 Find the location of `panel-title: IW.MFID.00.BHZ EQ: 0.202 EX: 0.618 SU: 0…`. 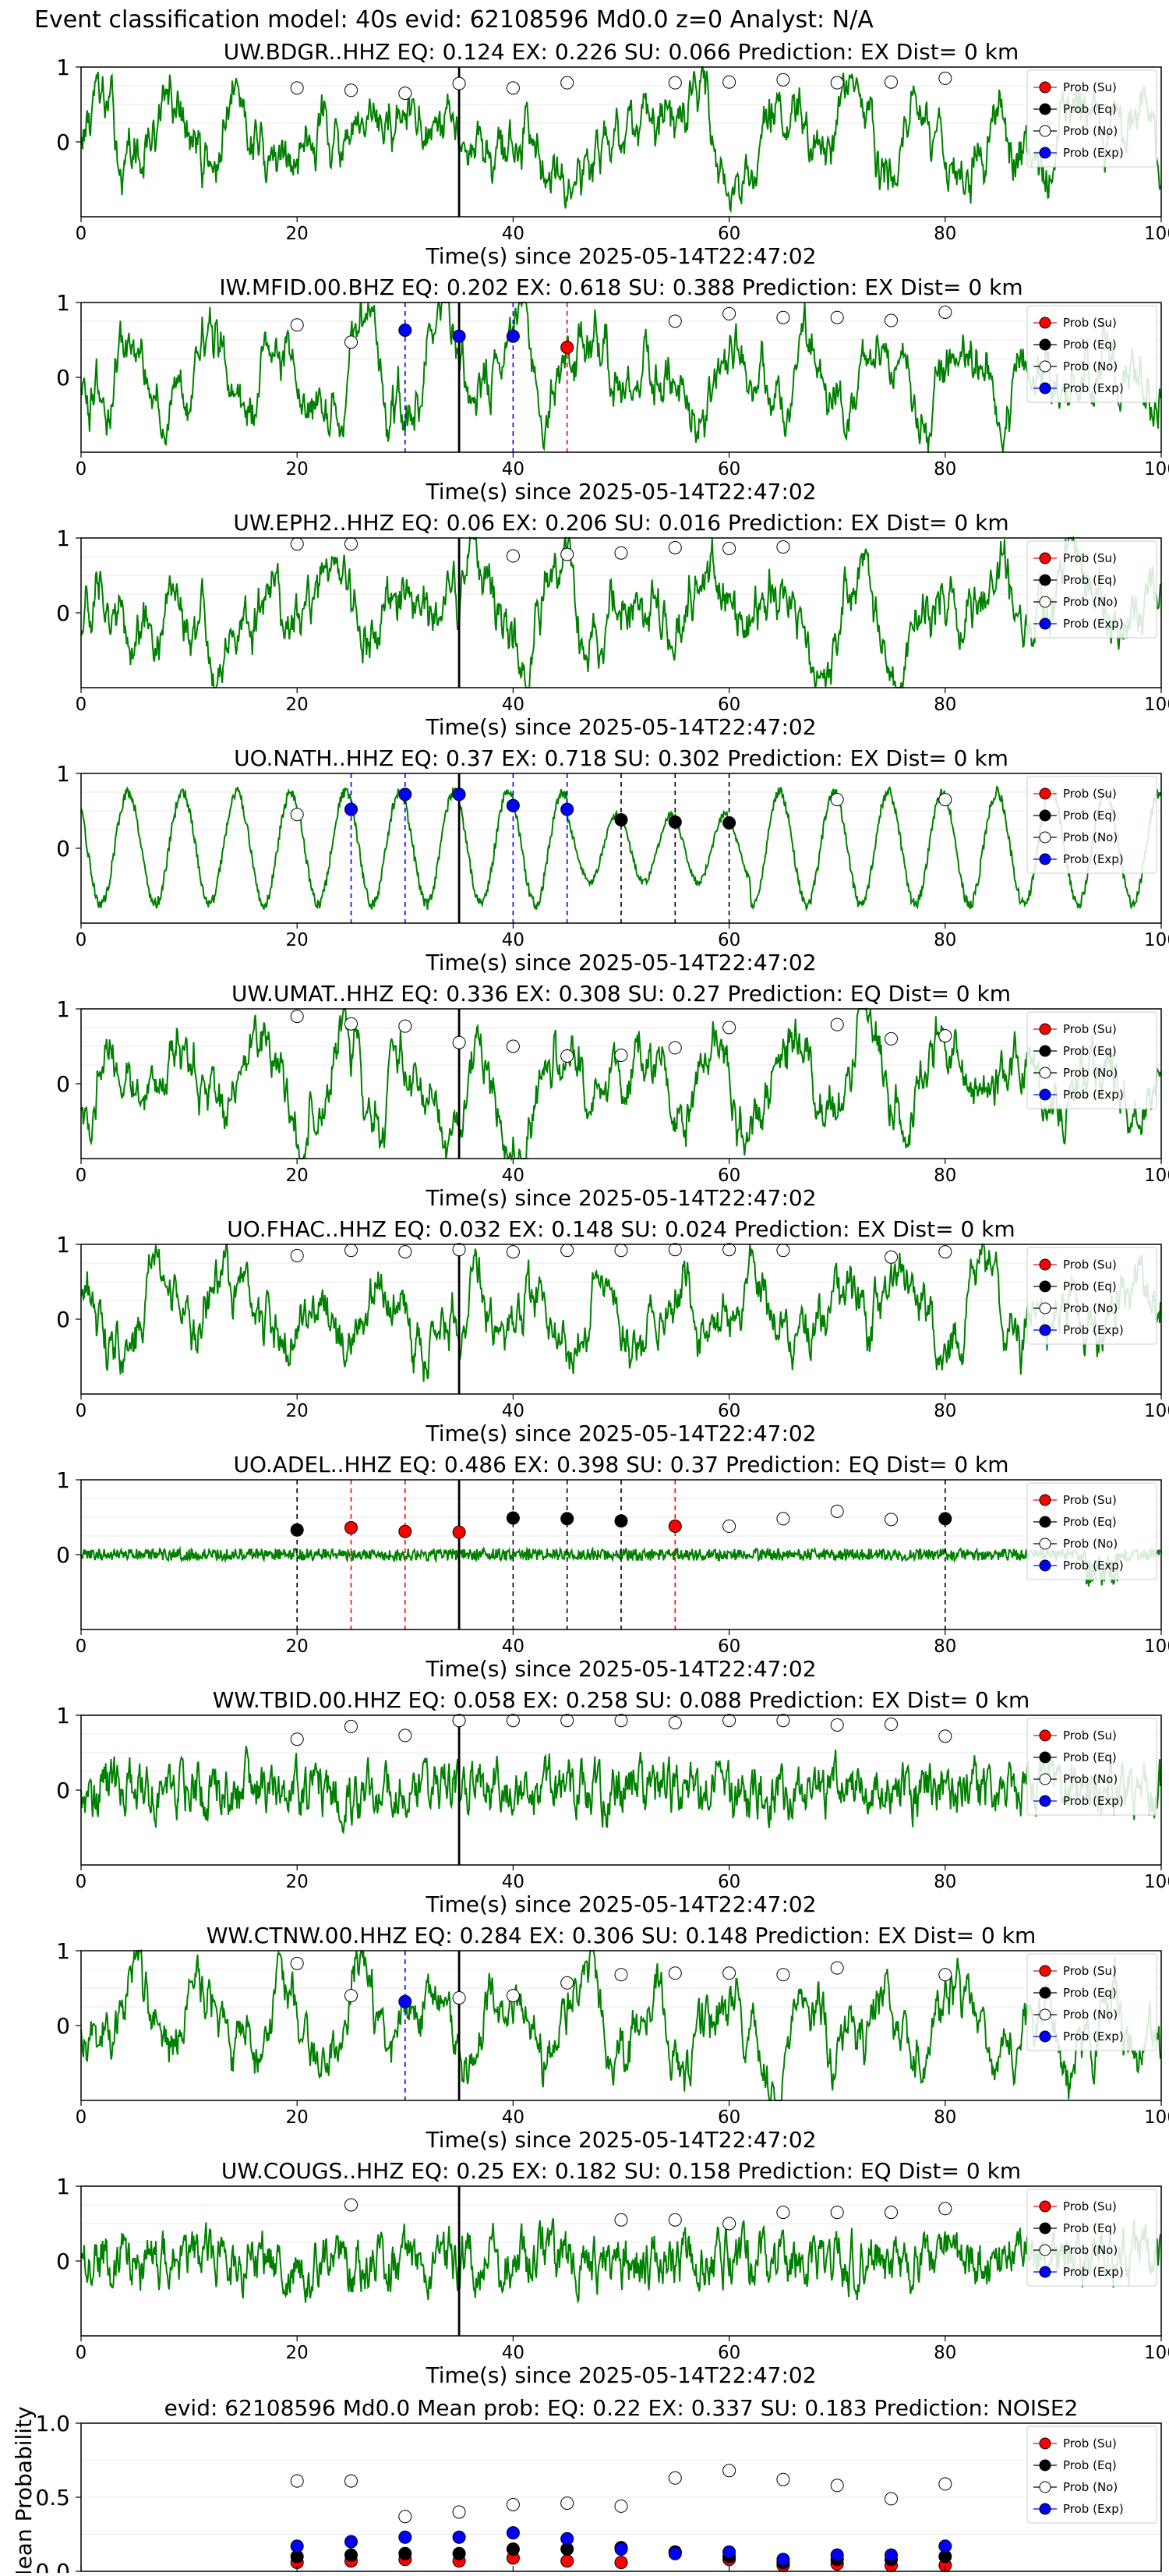

panel-title: IW.MFID.00.BHZ EQ: 0.202 EX: 0.618 SU: 0… is located at coordinates (620, 287).